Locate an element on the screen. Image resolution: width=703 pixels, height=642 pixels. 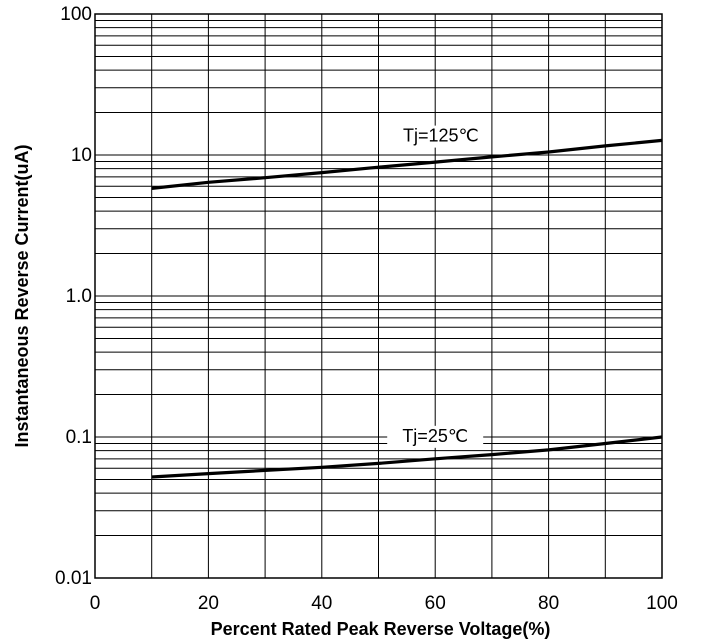
x-tick-label: 20 is located at coordinates (208, 603).